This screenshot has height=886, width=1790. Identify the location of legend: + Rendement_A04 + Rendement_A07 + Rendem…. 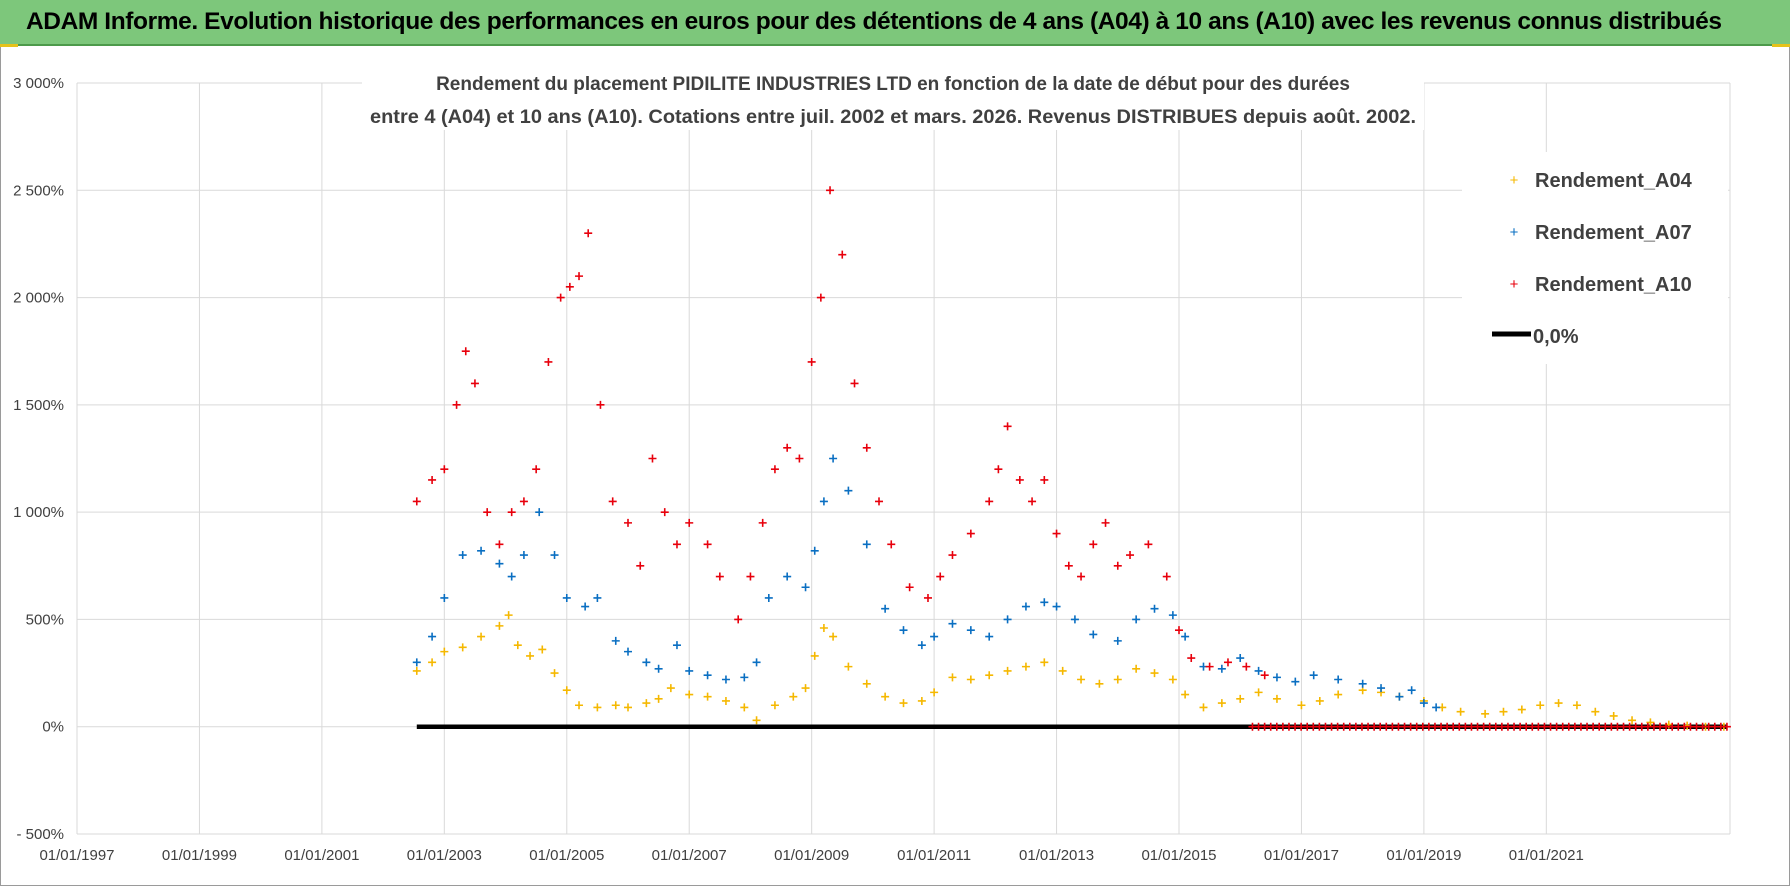
(1595, 258).